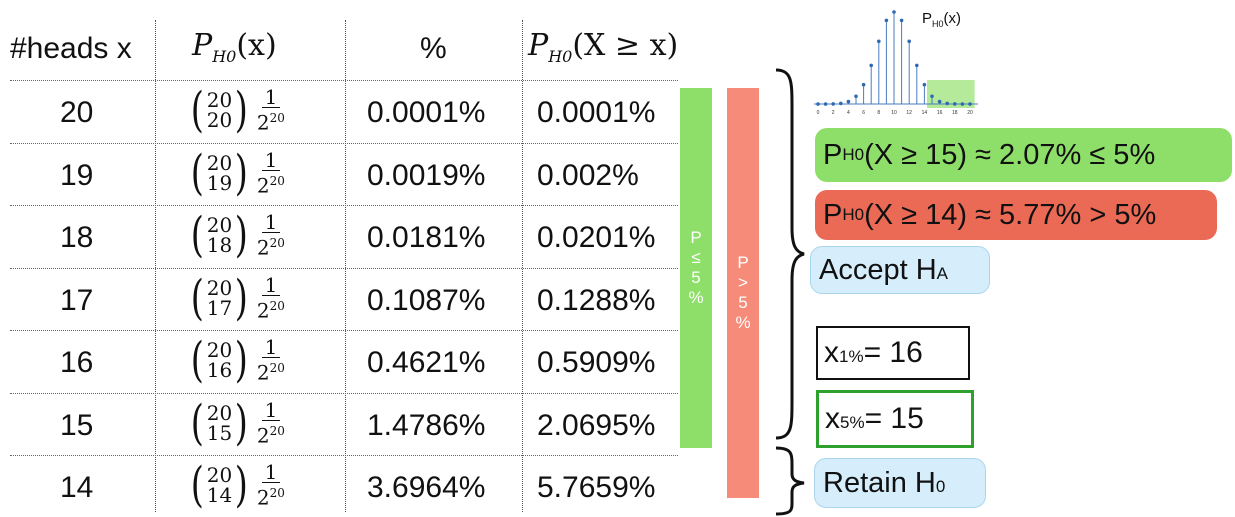 Image resolution: width=1235 pixels, height=517 pixels. I want to click on x-5-percent-box: x 5% = 15, so click(895, 419).